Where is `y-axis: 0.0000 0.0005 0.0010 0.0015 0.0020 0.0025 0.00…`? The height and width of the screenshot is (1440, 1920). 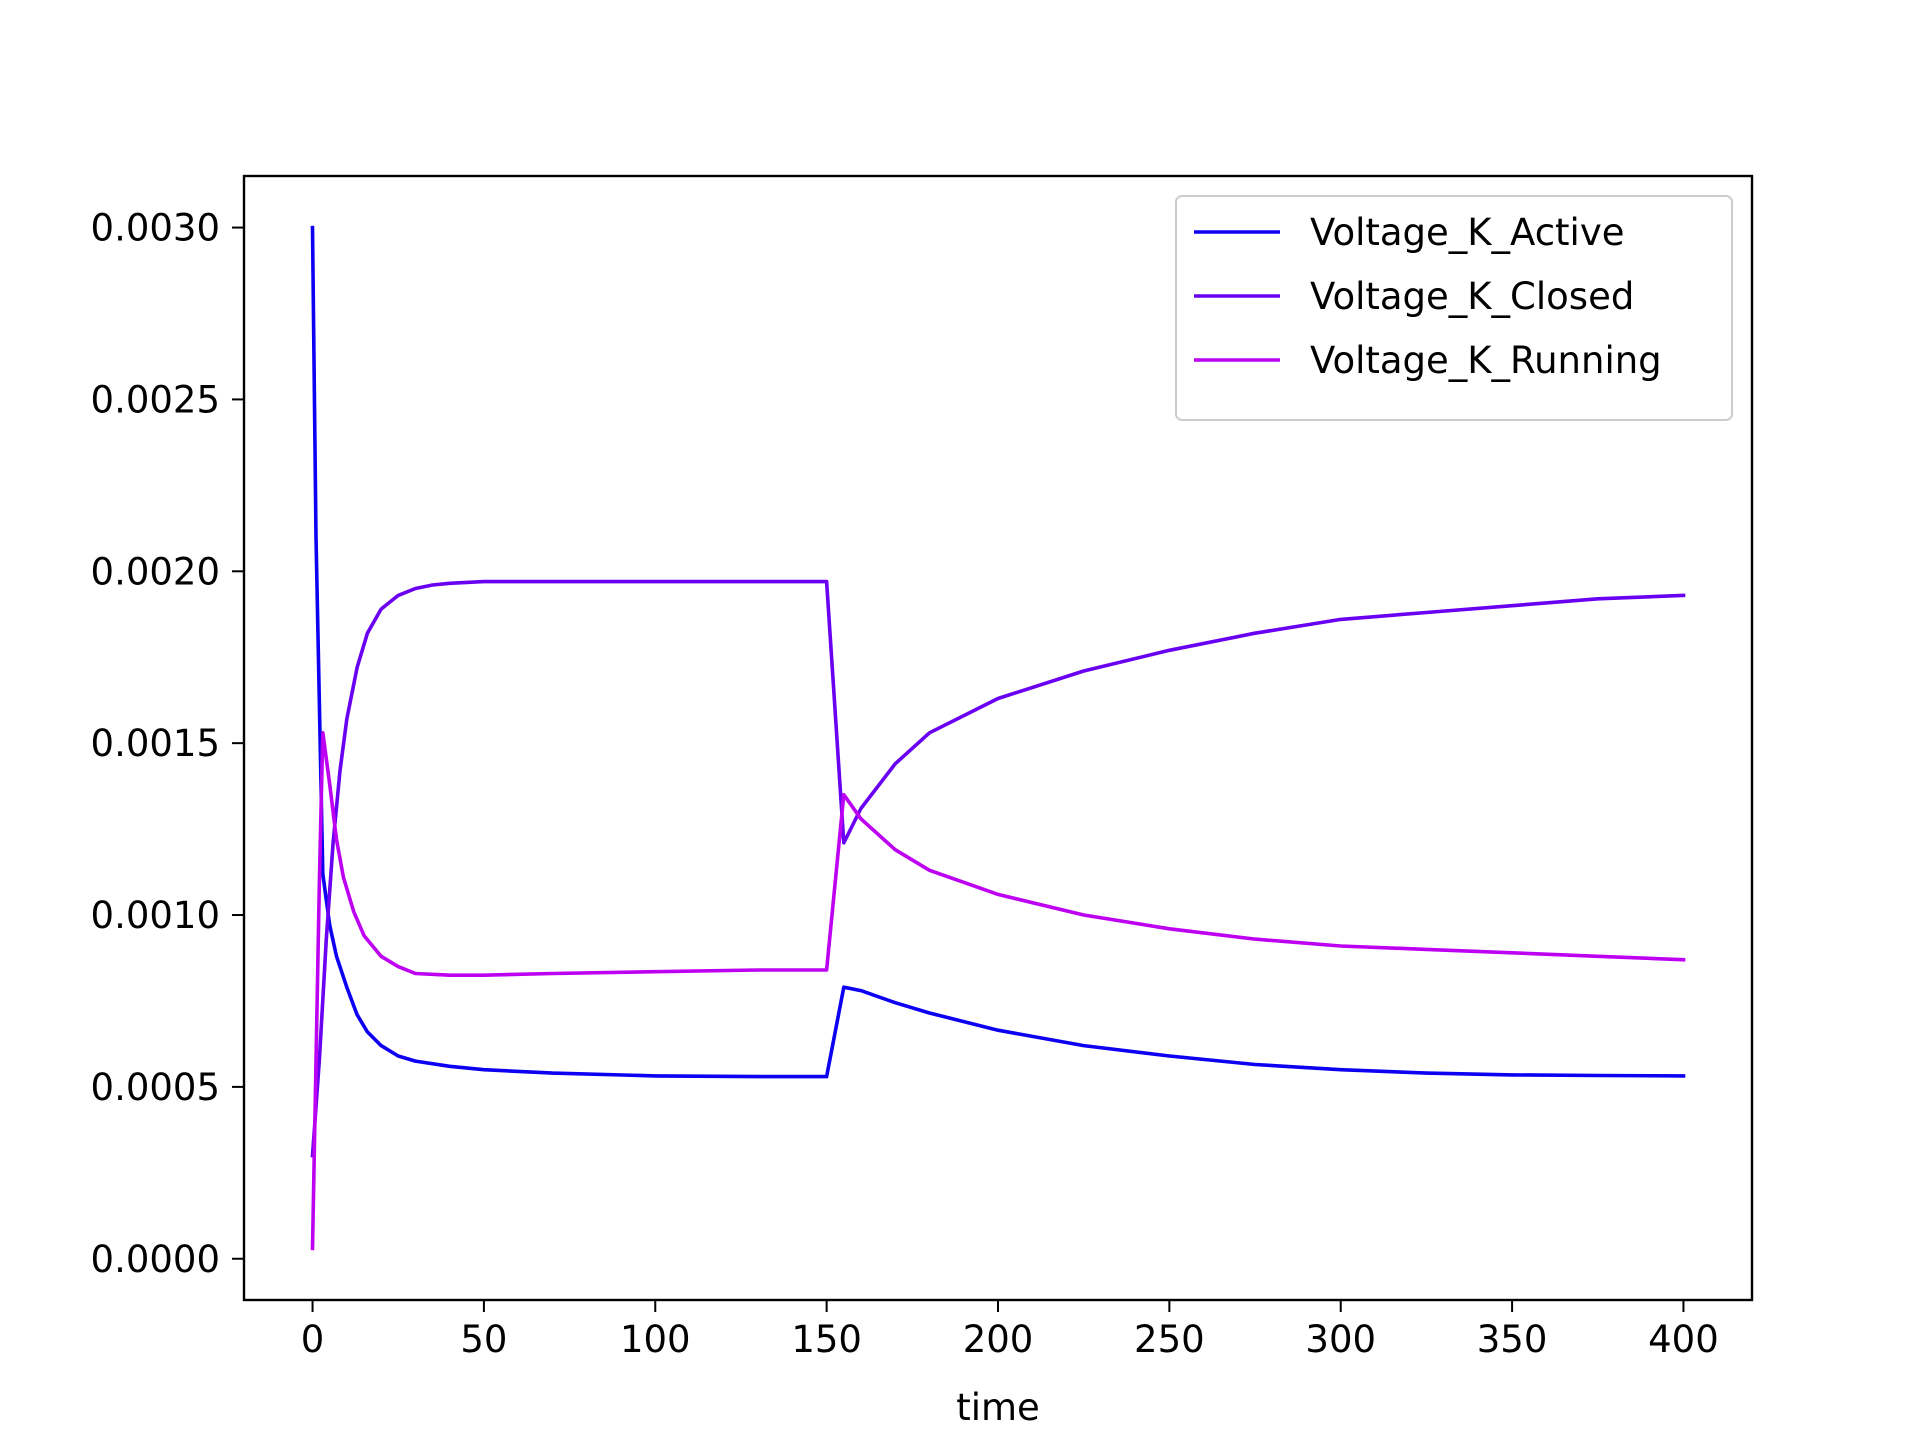
y-axis: 0.0000 0.0005 0.0010 0.0015 0.0020 0.0025 0.00… is located at coordinates (167, 744).